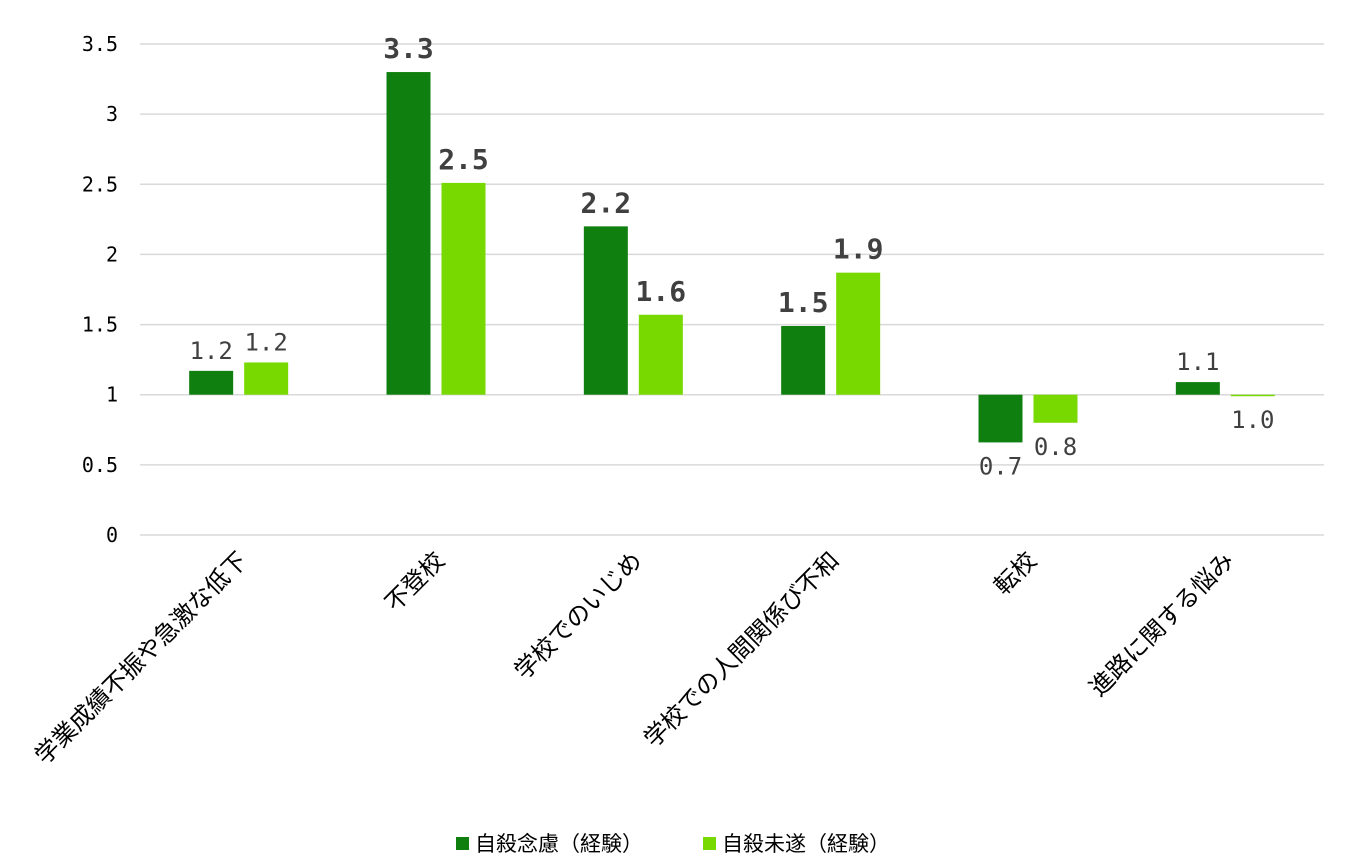 The image size is (1346, 865). What do you see at coordinates (100, 184) in the screenshot?
I see `y-tick-label: 2.5` at bounding box center [100, 184].